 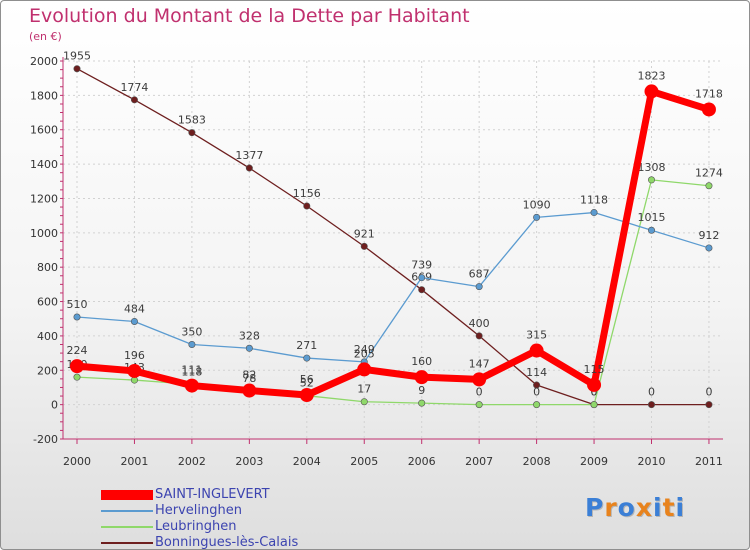 What do you see at coordinates (47, 336) in the screenshot?
I see `y-tick-label: 400` at bounding box center [47, 336].